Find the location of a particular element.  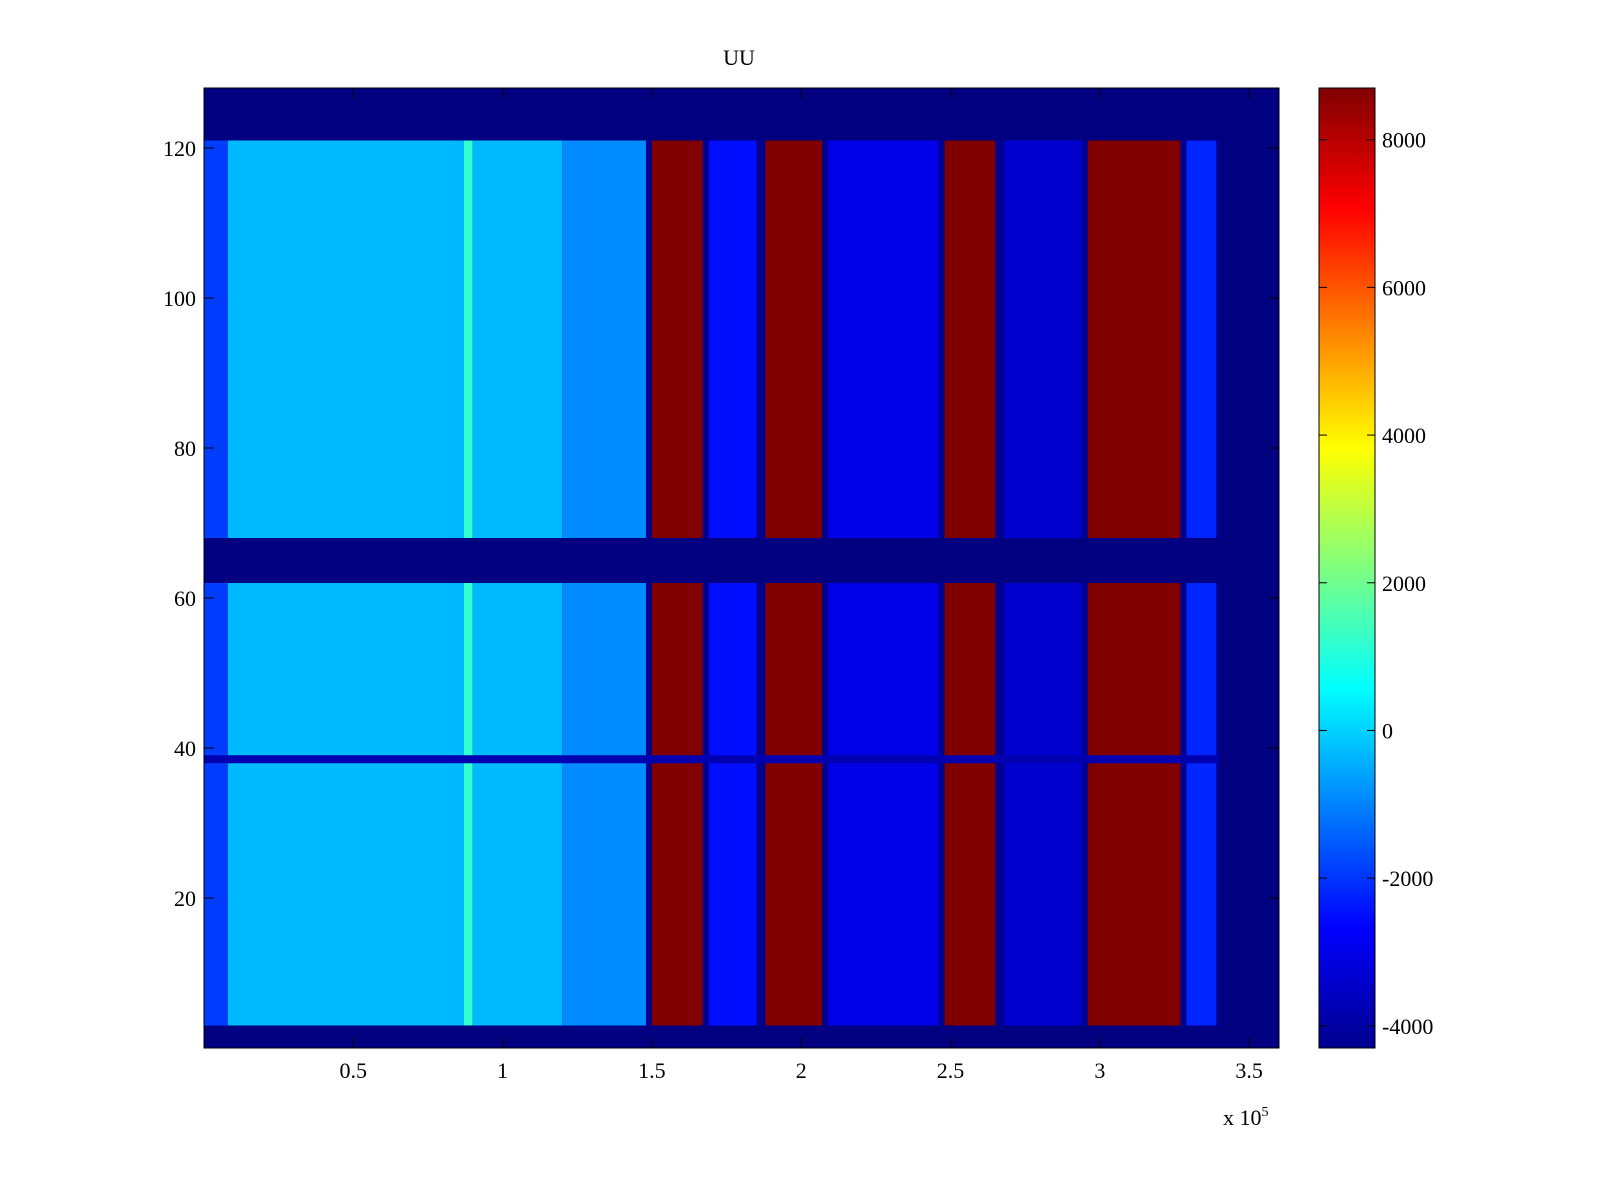

x-tick-label: 3 is located at coordinates (1099, 1070).